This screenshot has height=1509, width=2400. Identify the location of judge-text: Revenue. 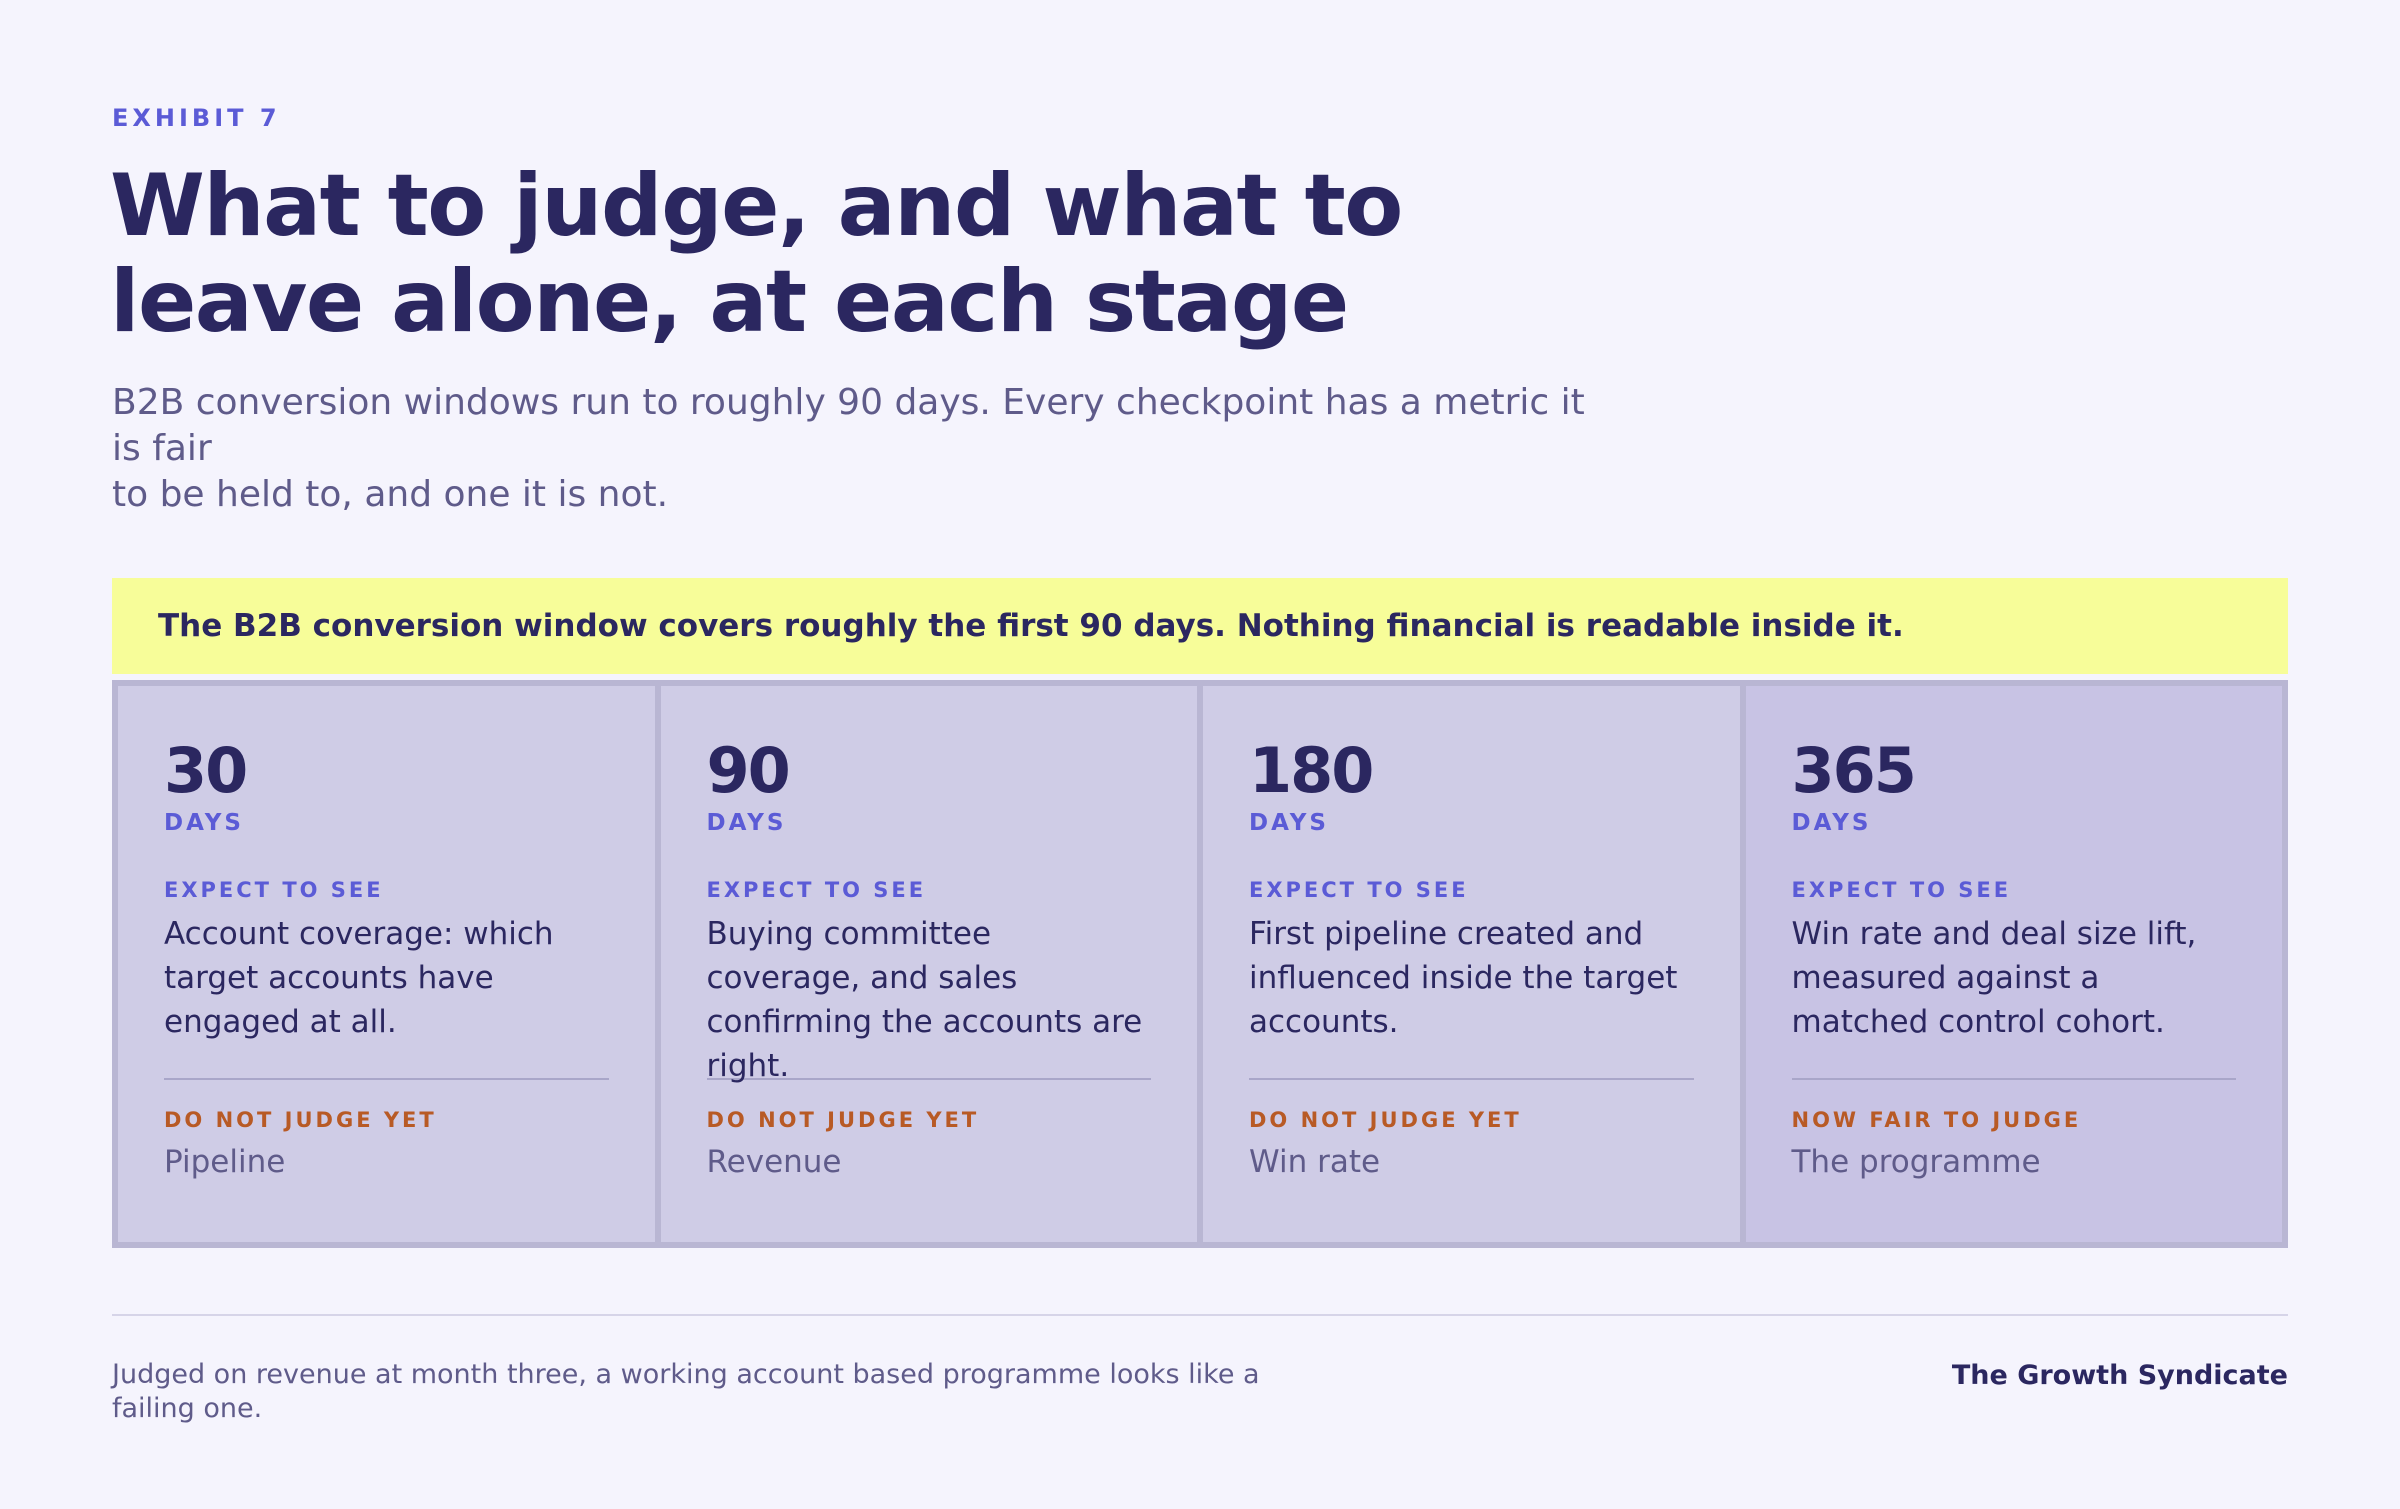
(774, 1162).